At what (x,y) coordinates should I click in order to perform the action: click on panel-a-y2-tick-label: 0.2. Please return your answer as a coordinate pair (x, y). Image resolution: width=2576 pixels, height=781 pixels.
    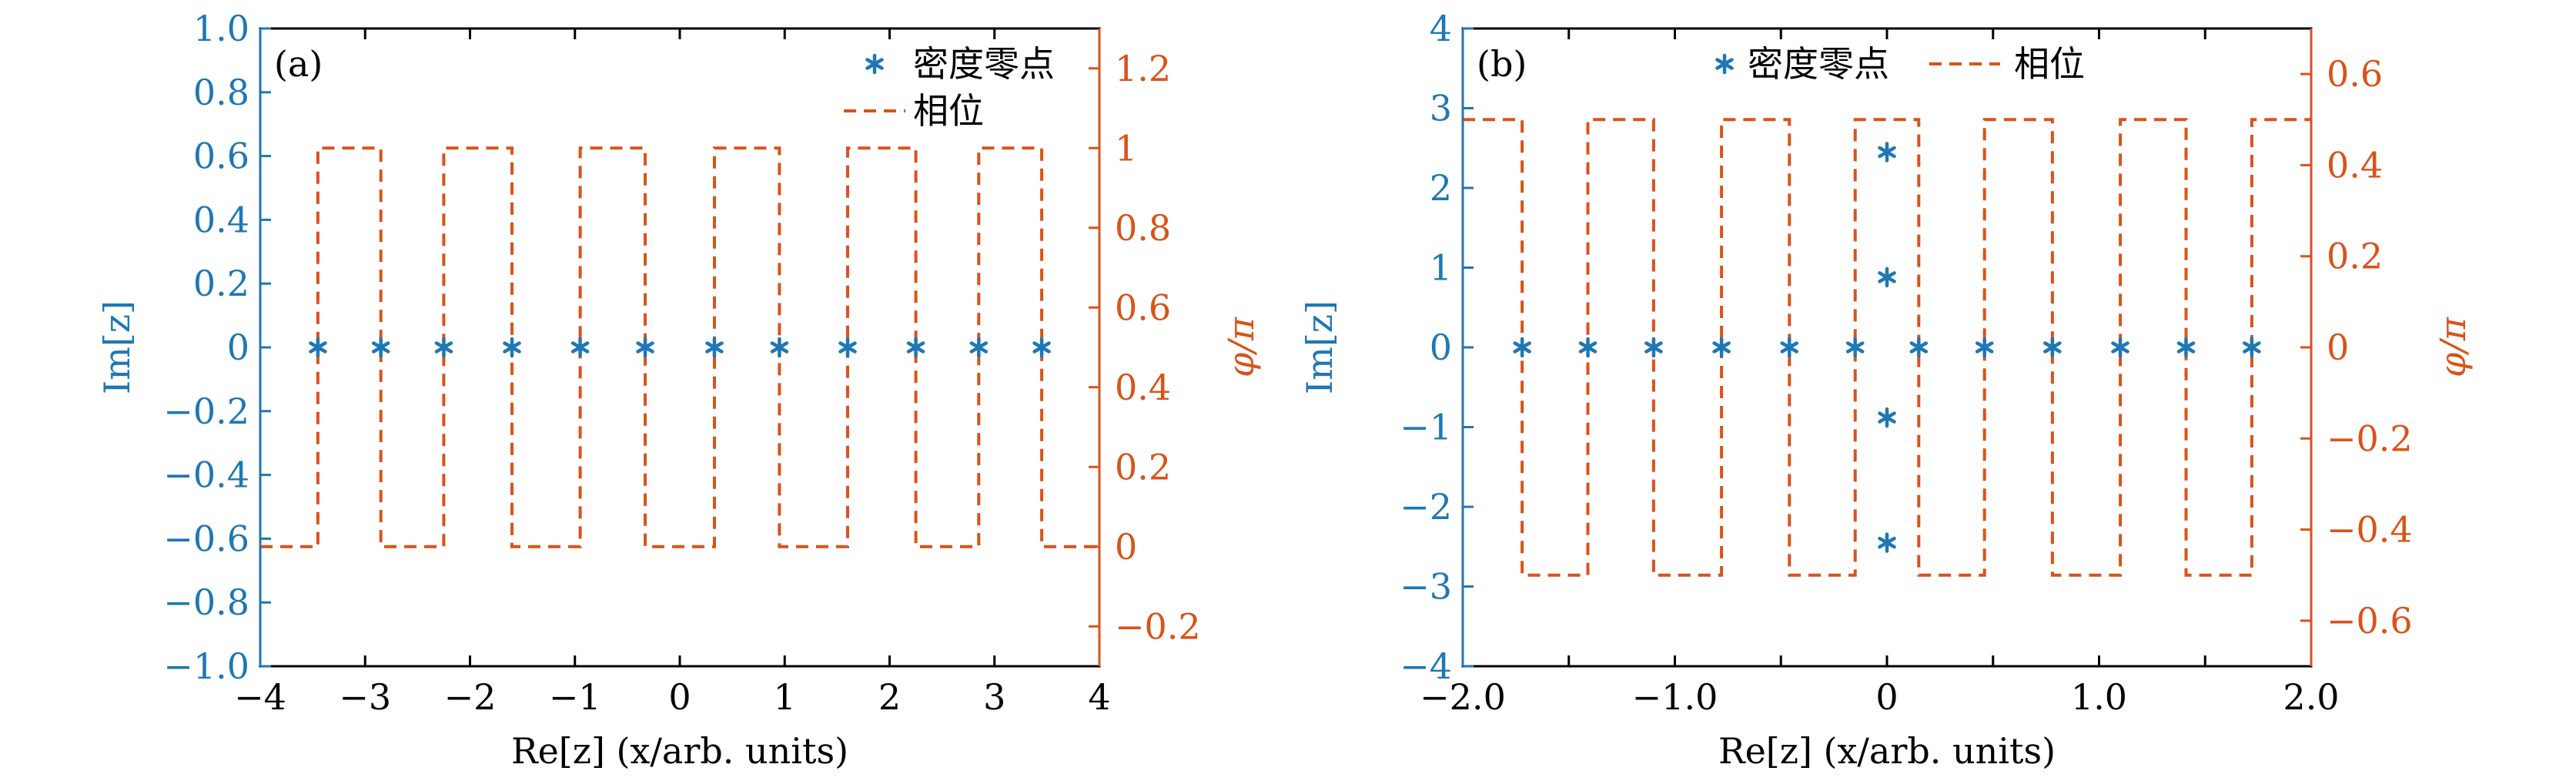
    Looking at the image, I should click on (1143, 467).